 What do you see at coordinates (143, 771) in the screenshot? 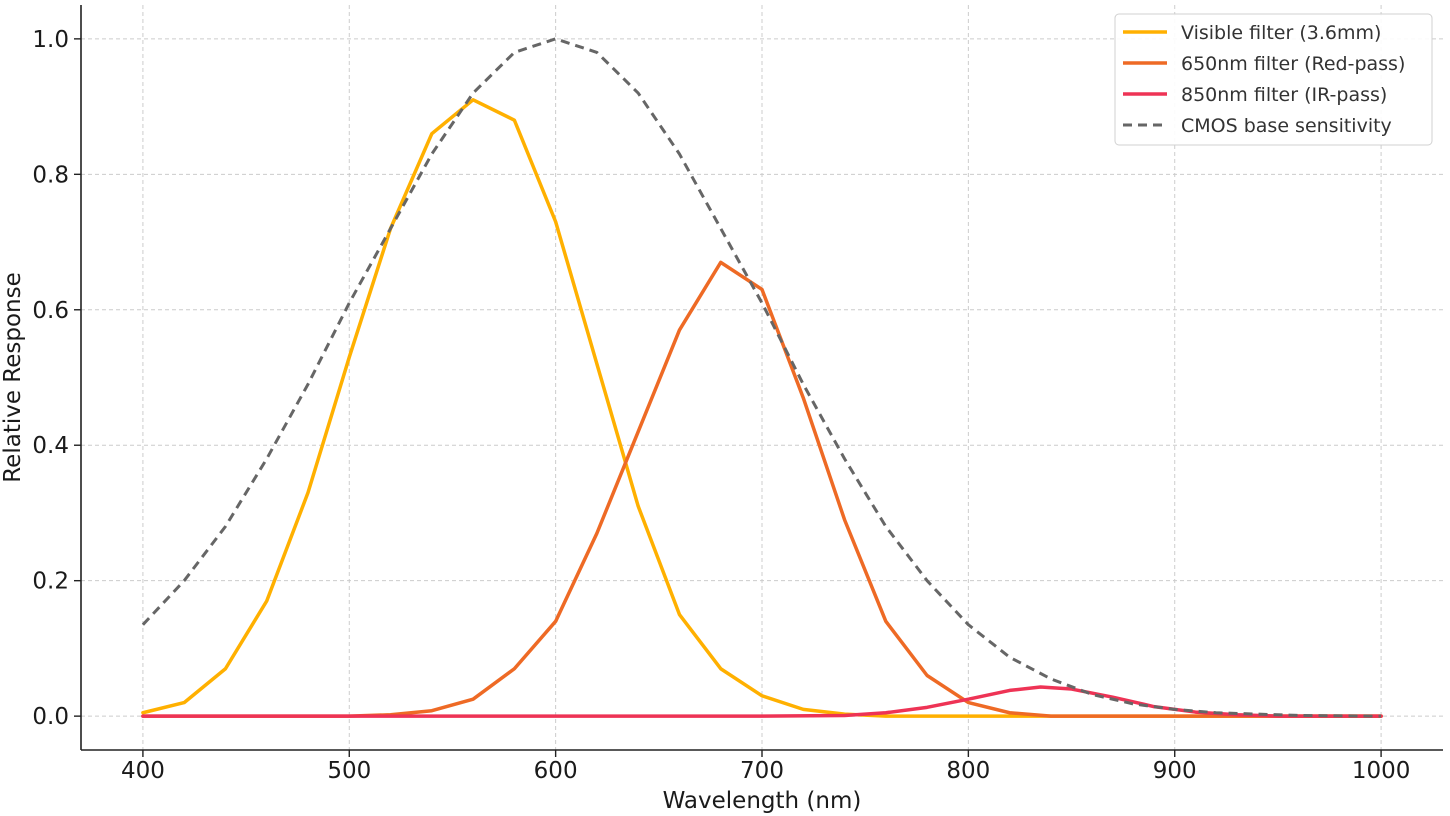
I see `x-tick-label: 400` at bounding box center [143, 771].